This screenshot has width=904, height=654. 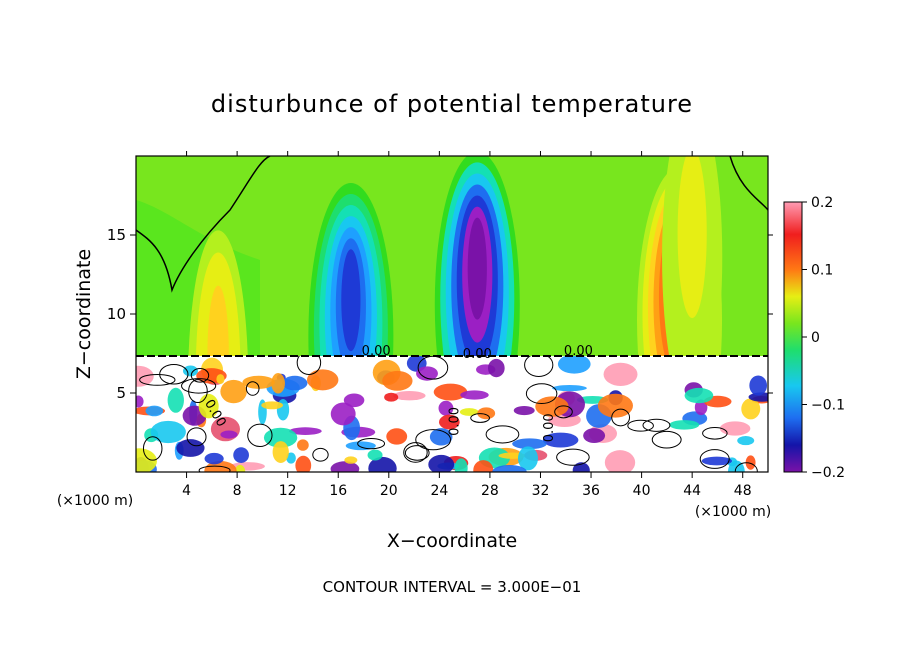 What do you see at coordinates (822, 271) in the screenshot?
I see `colorbar-tick-label: 0.1` at bounding box center [822, 271].